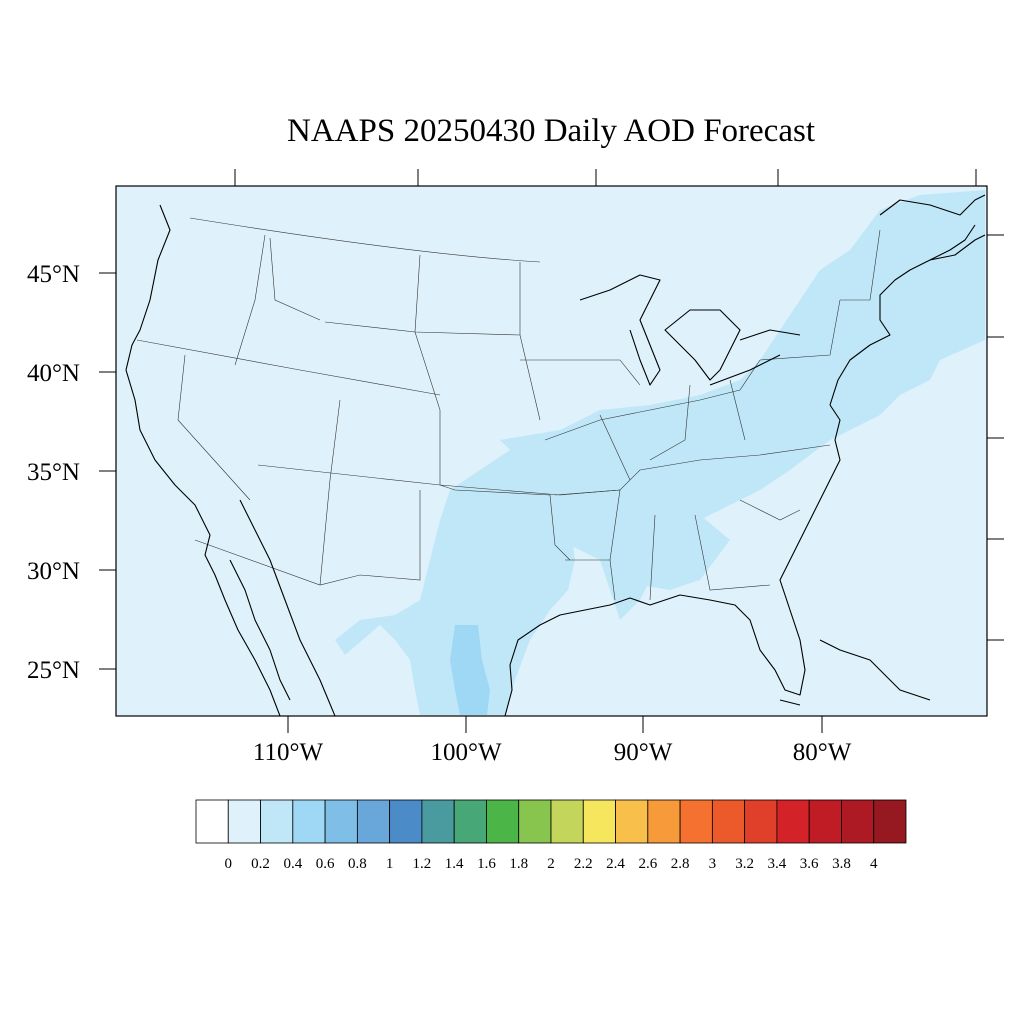 This screenshot has width=1024, height=1024. I want to click on lat-label-35n: 35°N, so click(53, 472).